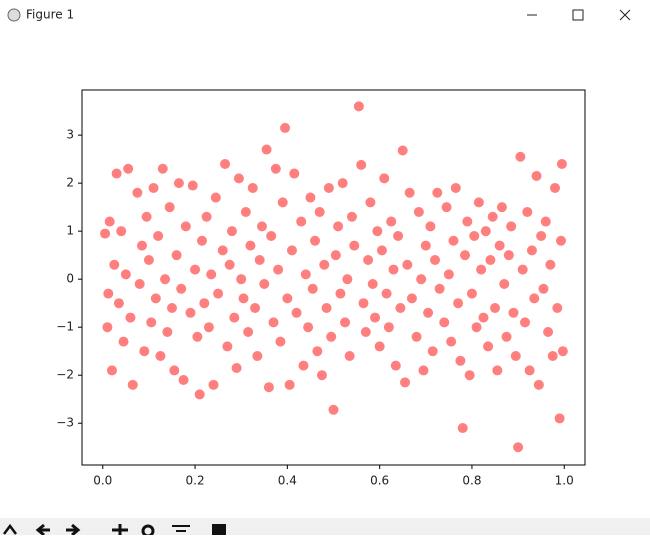  What do you see at coordinates (10, 529) in the screenshot?
I see `home-button` at bounding box center [10, 529].